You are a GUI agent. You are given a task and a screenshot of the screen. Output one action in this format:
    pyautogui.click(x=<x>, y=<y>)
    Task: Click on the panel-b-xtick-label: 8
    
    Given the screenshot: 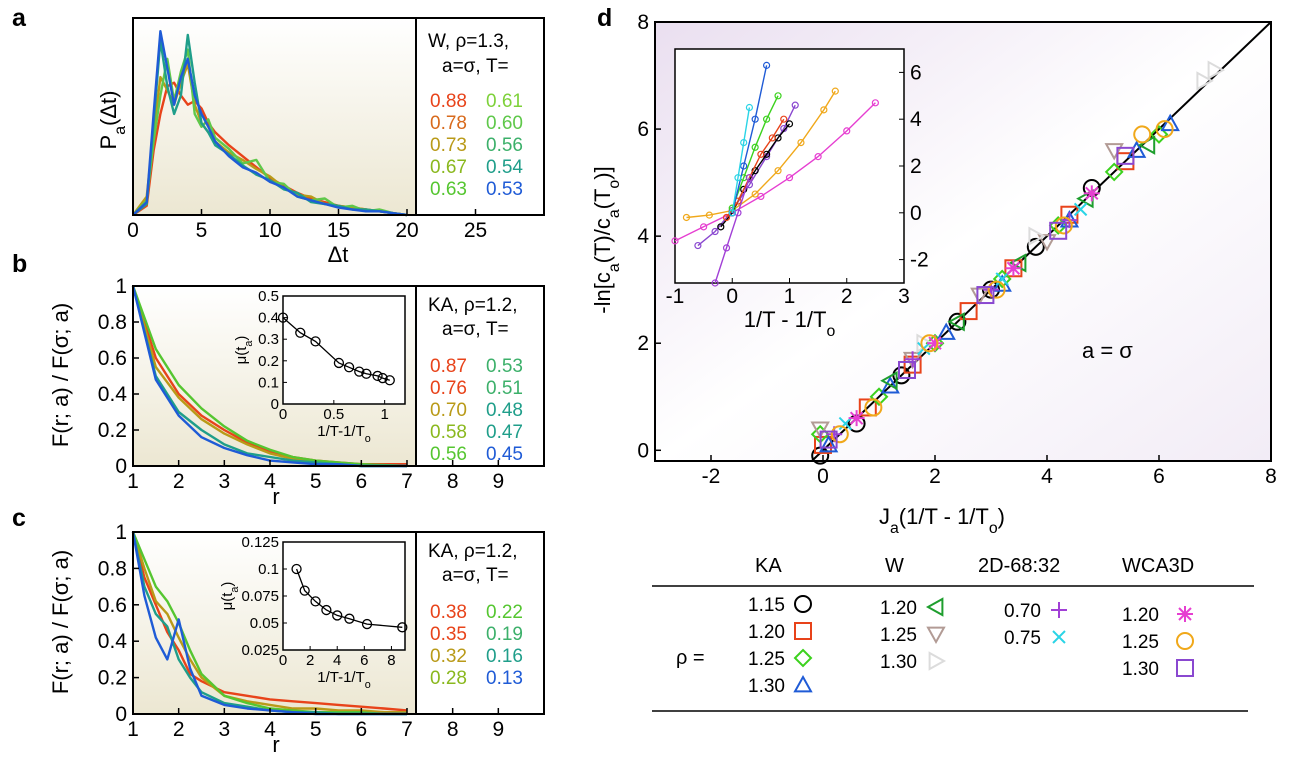 What is the action you would take?
    pyautogui.click(x=453, y=481)
    